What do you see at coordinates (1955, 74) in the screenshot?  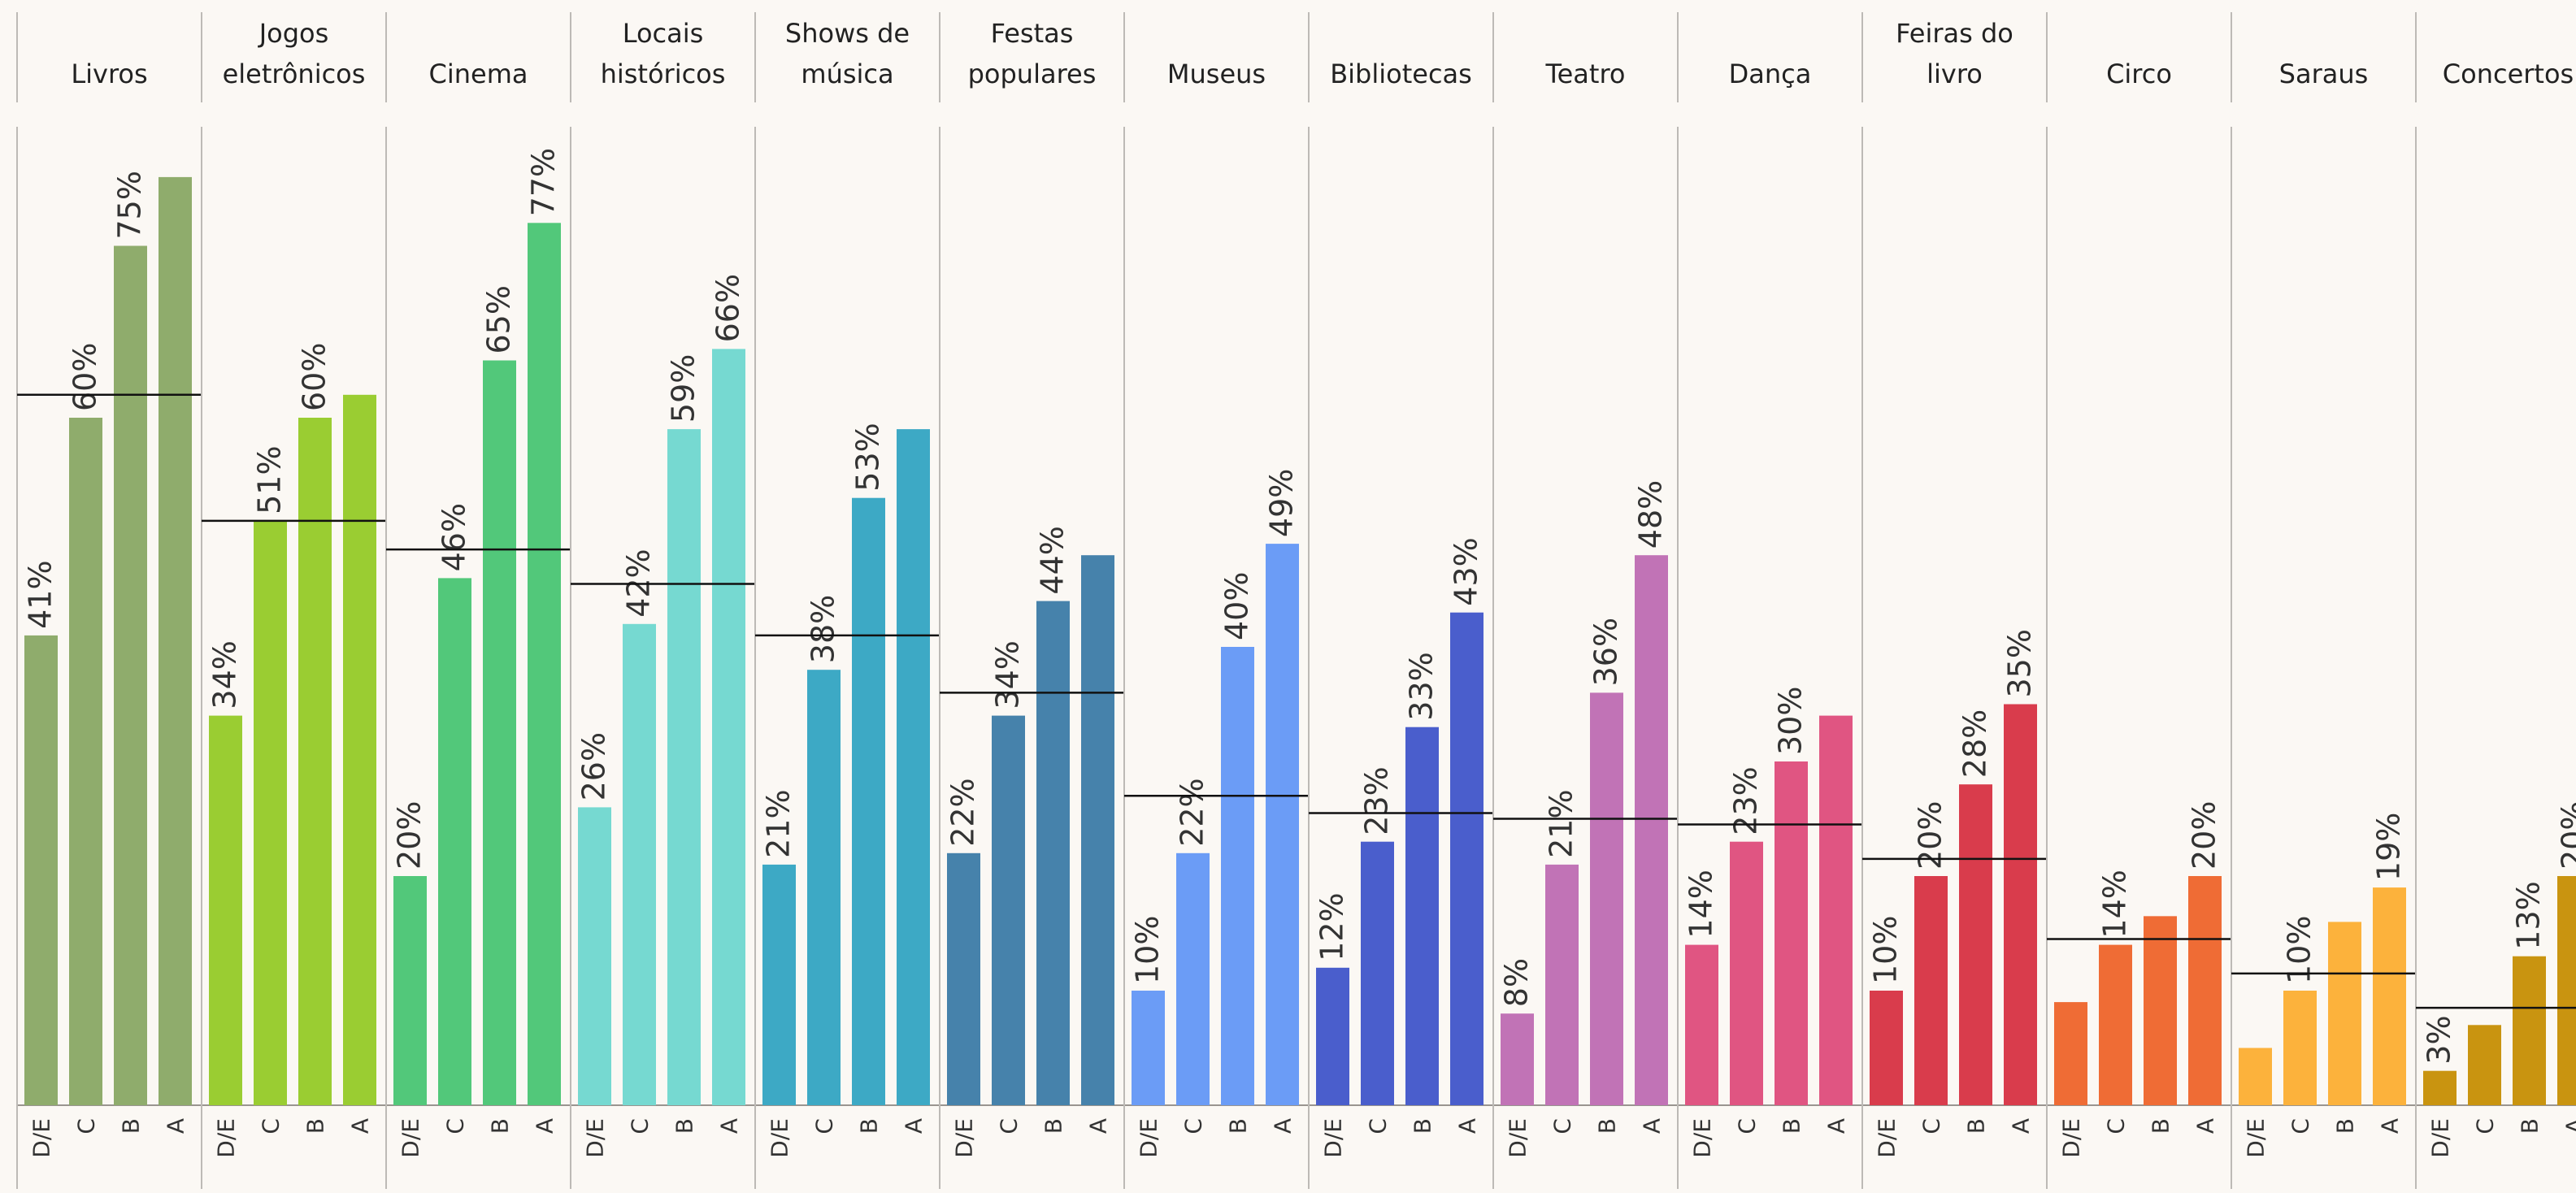 I see `panel-title-line: livro` at bounding box center [1955, 74].